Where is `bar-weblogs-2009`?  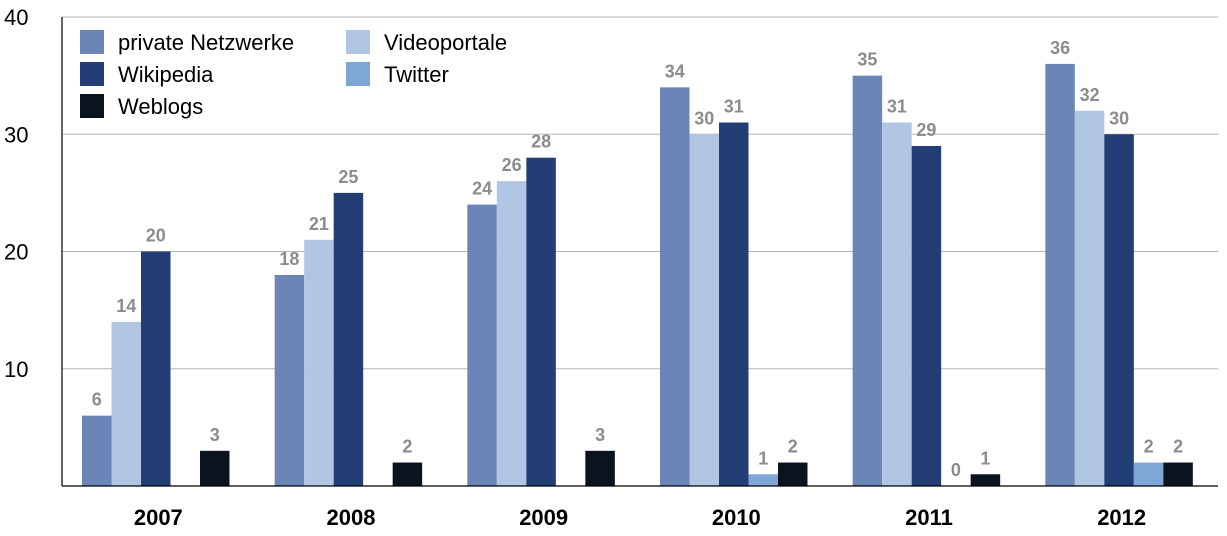
bar-weblogs-2009 is located at coordinates (600, 468).